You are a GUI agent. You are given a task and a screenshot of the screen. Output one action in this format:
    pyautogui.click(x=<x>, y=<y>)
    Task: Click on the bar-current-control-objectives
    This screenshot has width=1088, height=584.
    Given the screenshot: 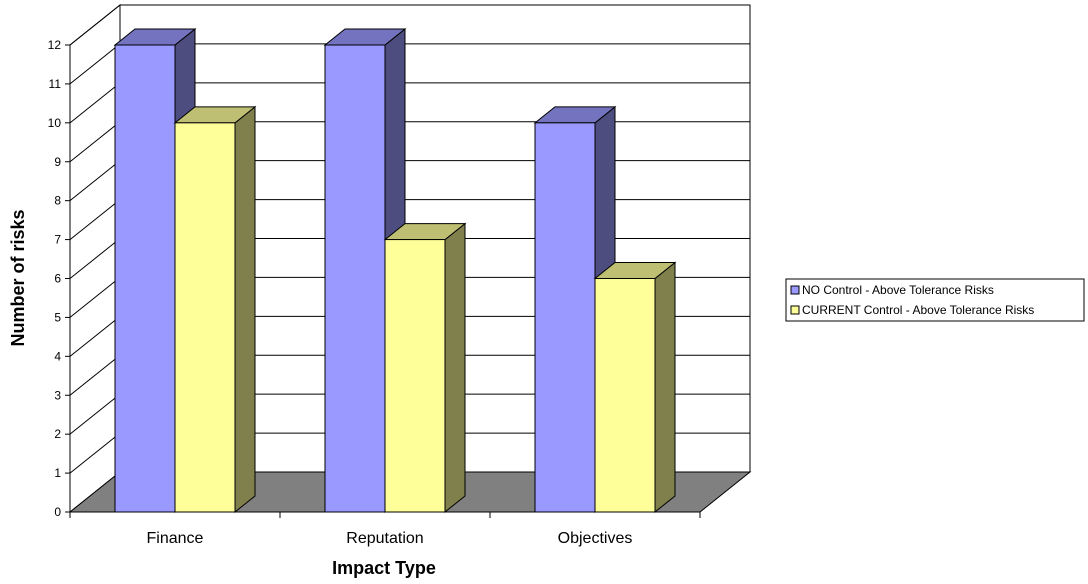 What is the action you would take?
    pyautogui.click(x=635, y=387)
    